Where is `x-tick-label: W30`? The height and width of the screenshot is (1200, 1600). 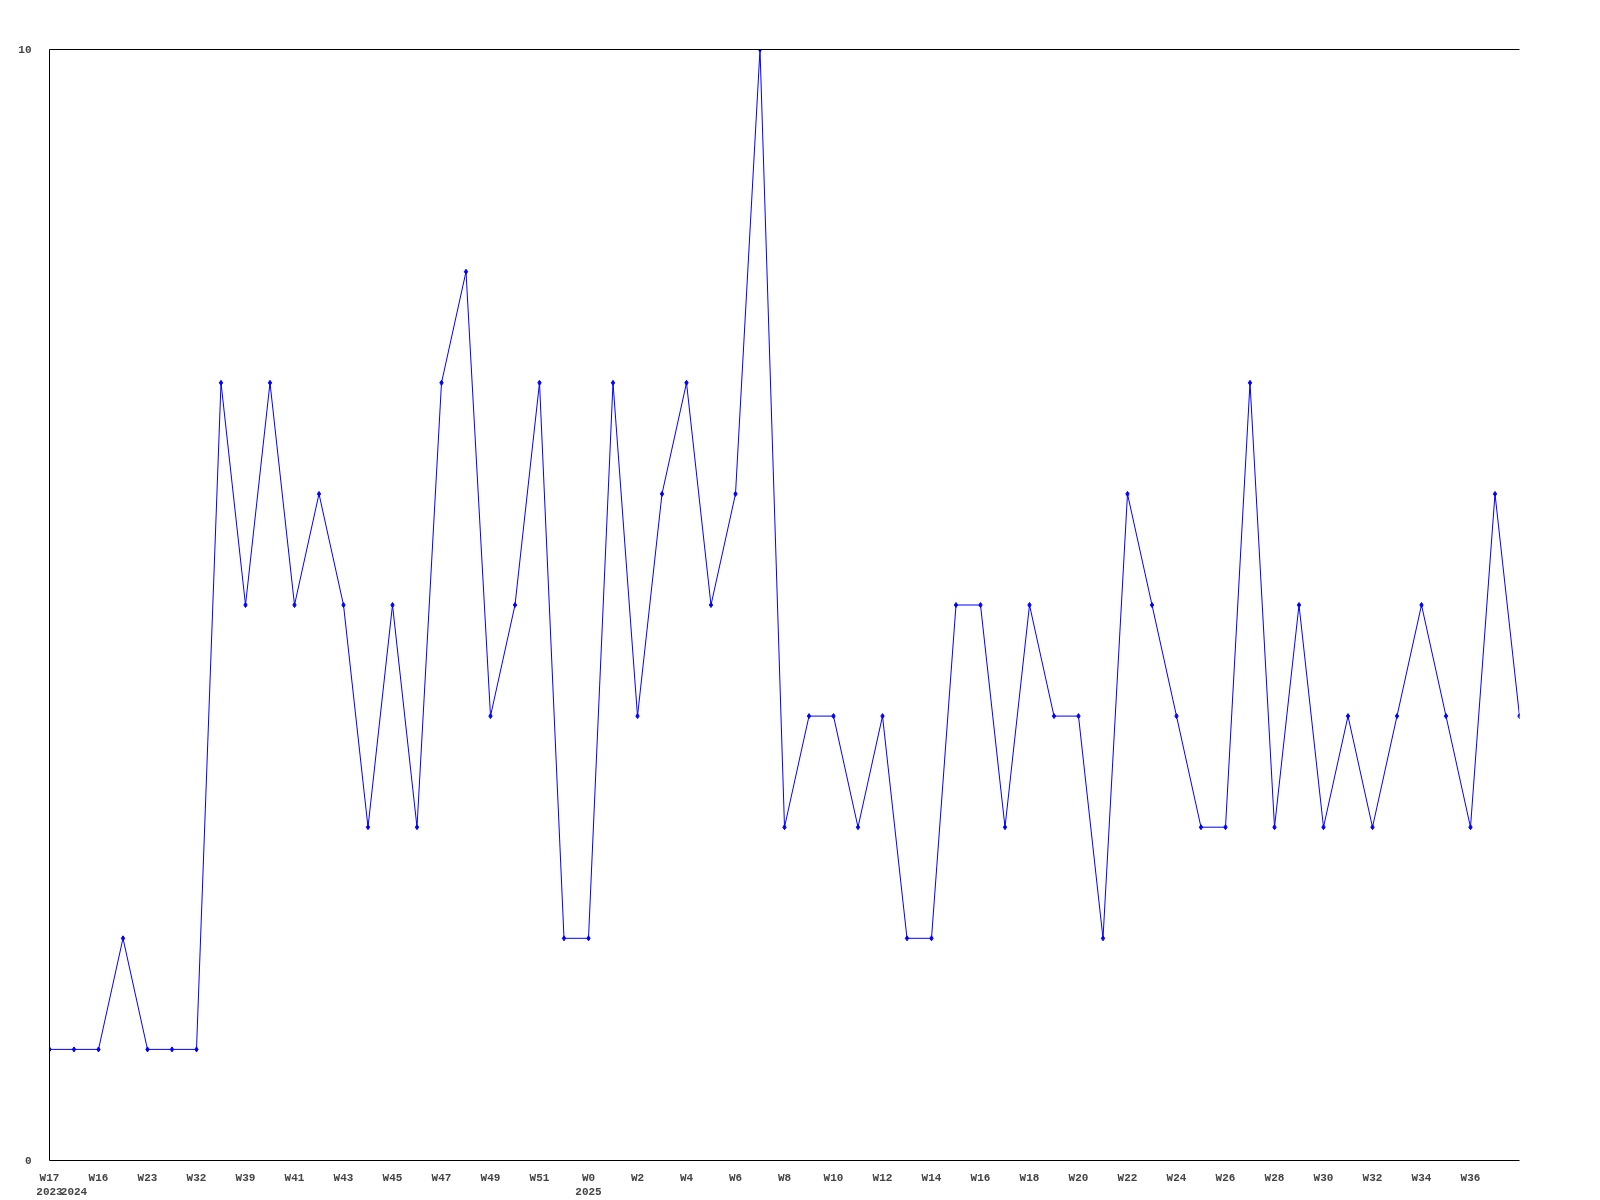
x-tick-label: W30 is located at coordinates (1323, 1177).